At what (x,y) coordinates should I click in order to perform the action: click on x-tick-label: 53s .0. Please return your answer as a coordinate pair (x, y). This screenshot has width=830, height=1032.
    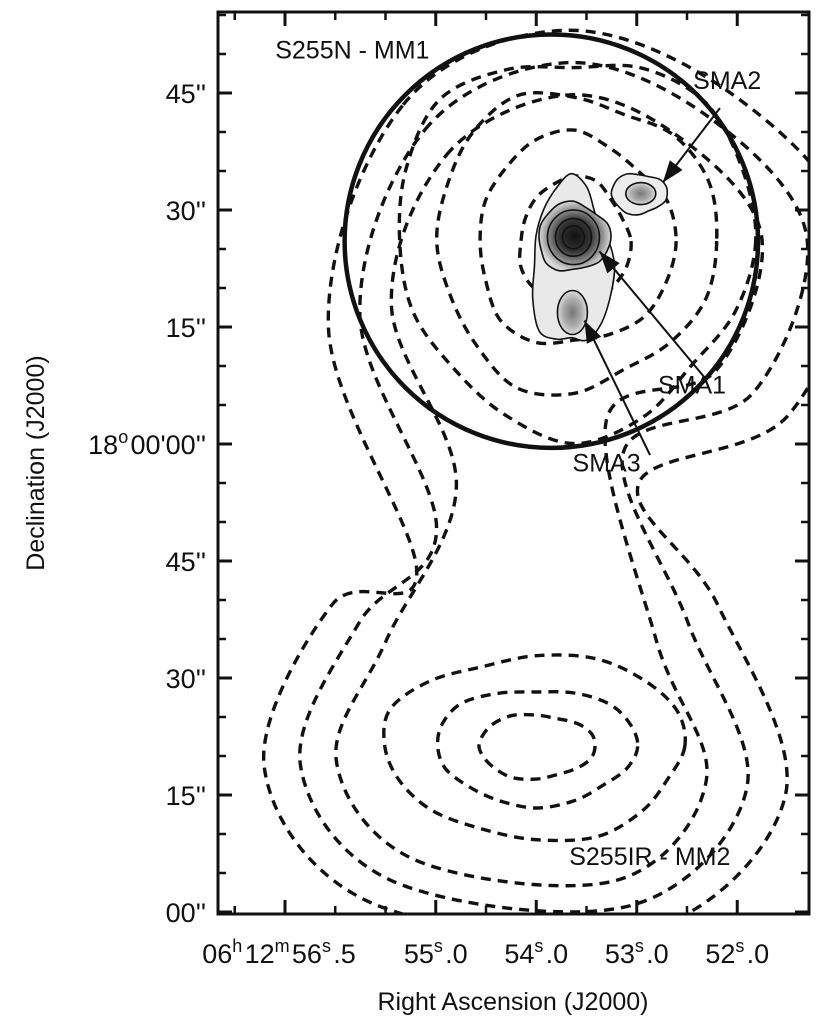
    Looking at the image, I should click on (637, 952).